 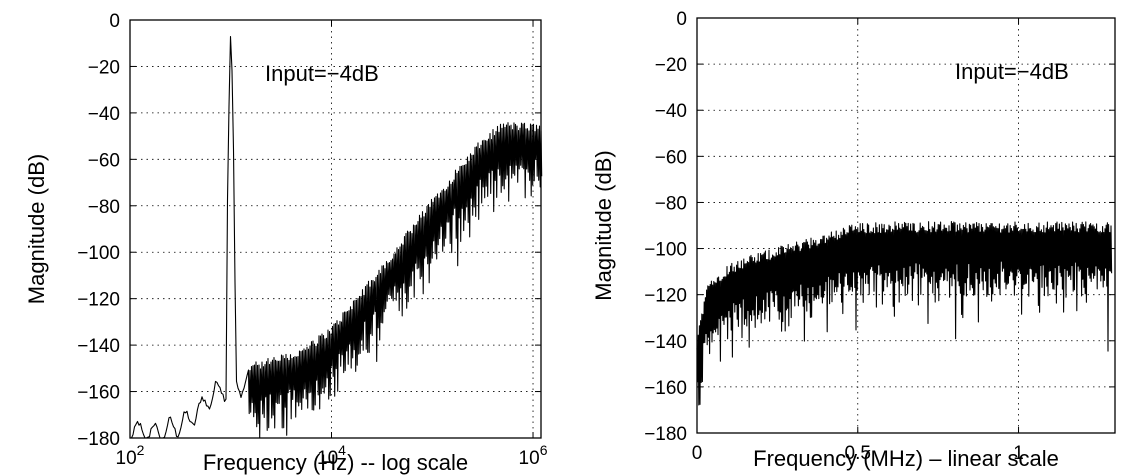 I want to click on x-tick-label: 10², so click(x=130, y=455).